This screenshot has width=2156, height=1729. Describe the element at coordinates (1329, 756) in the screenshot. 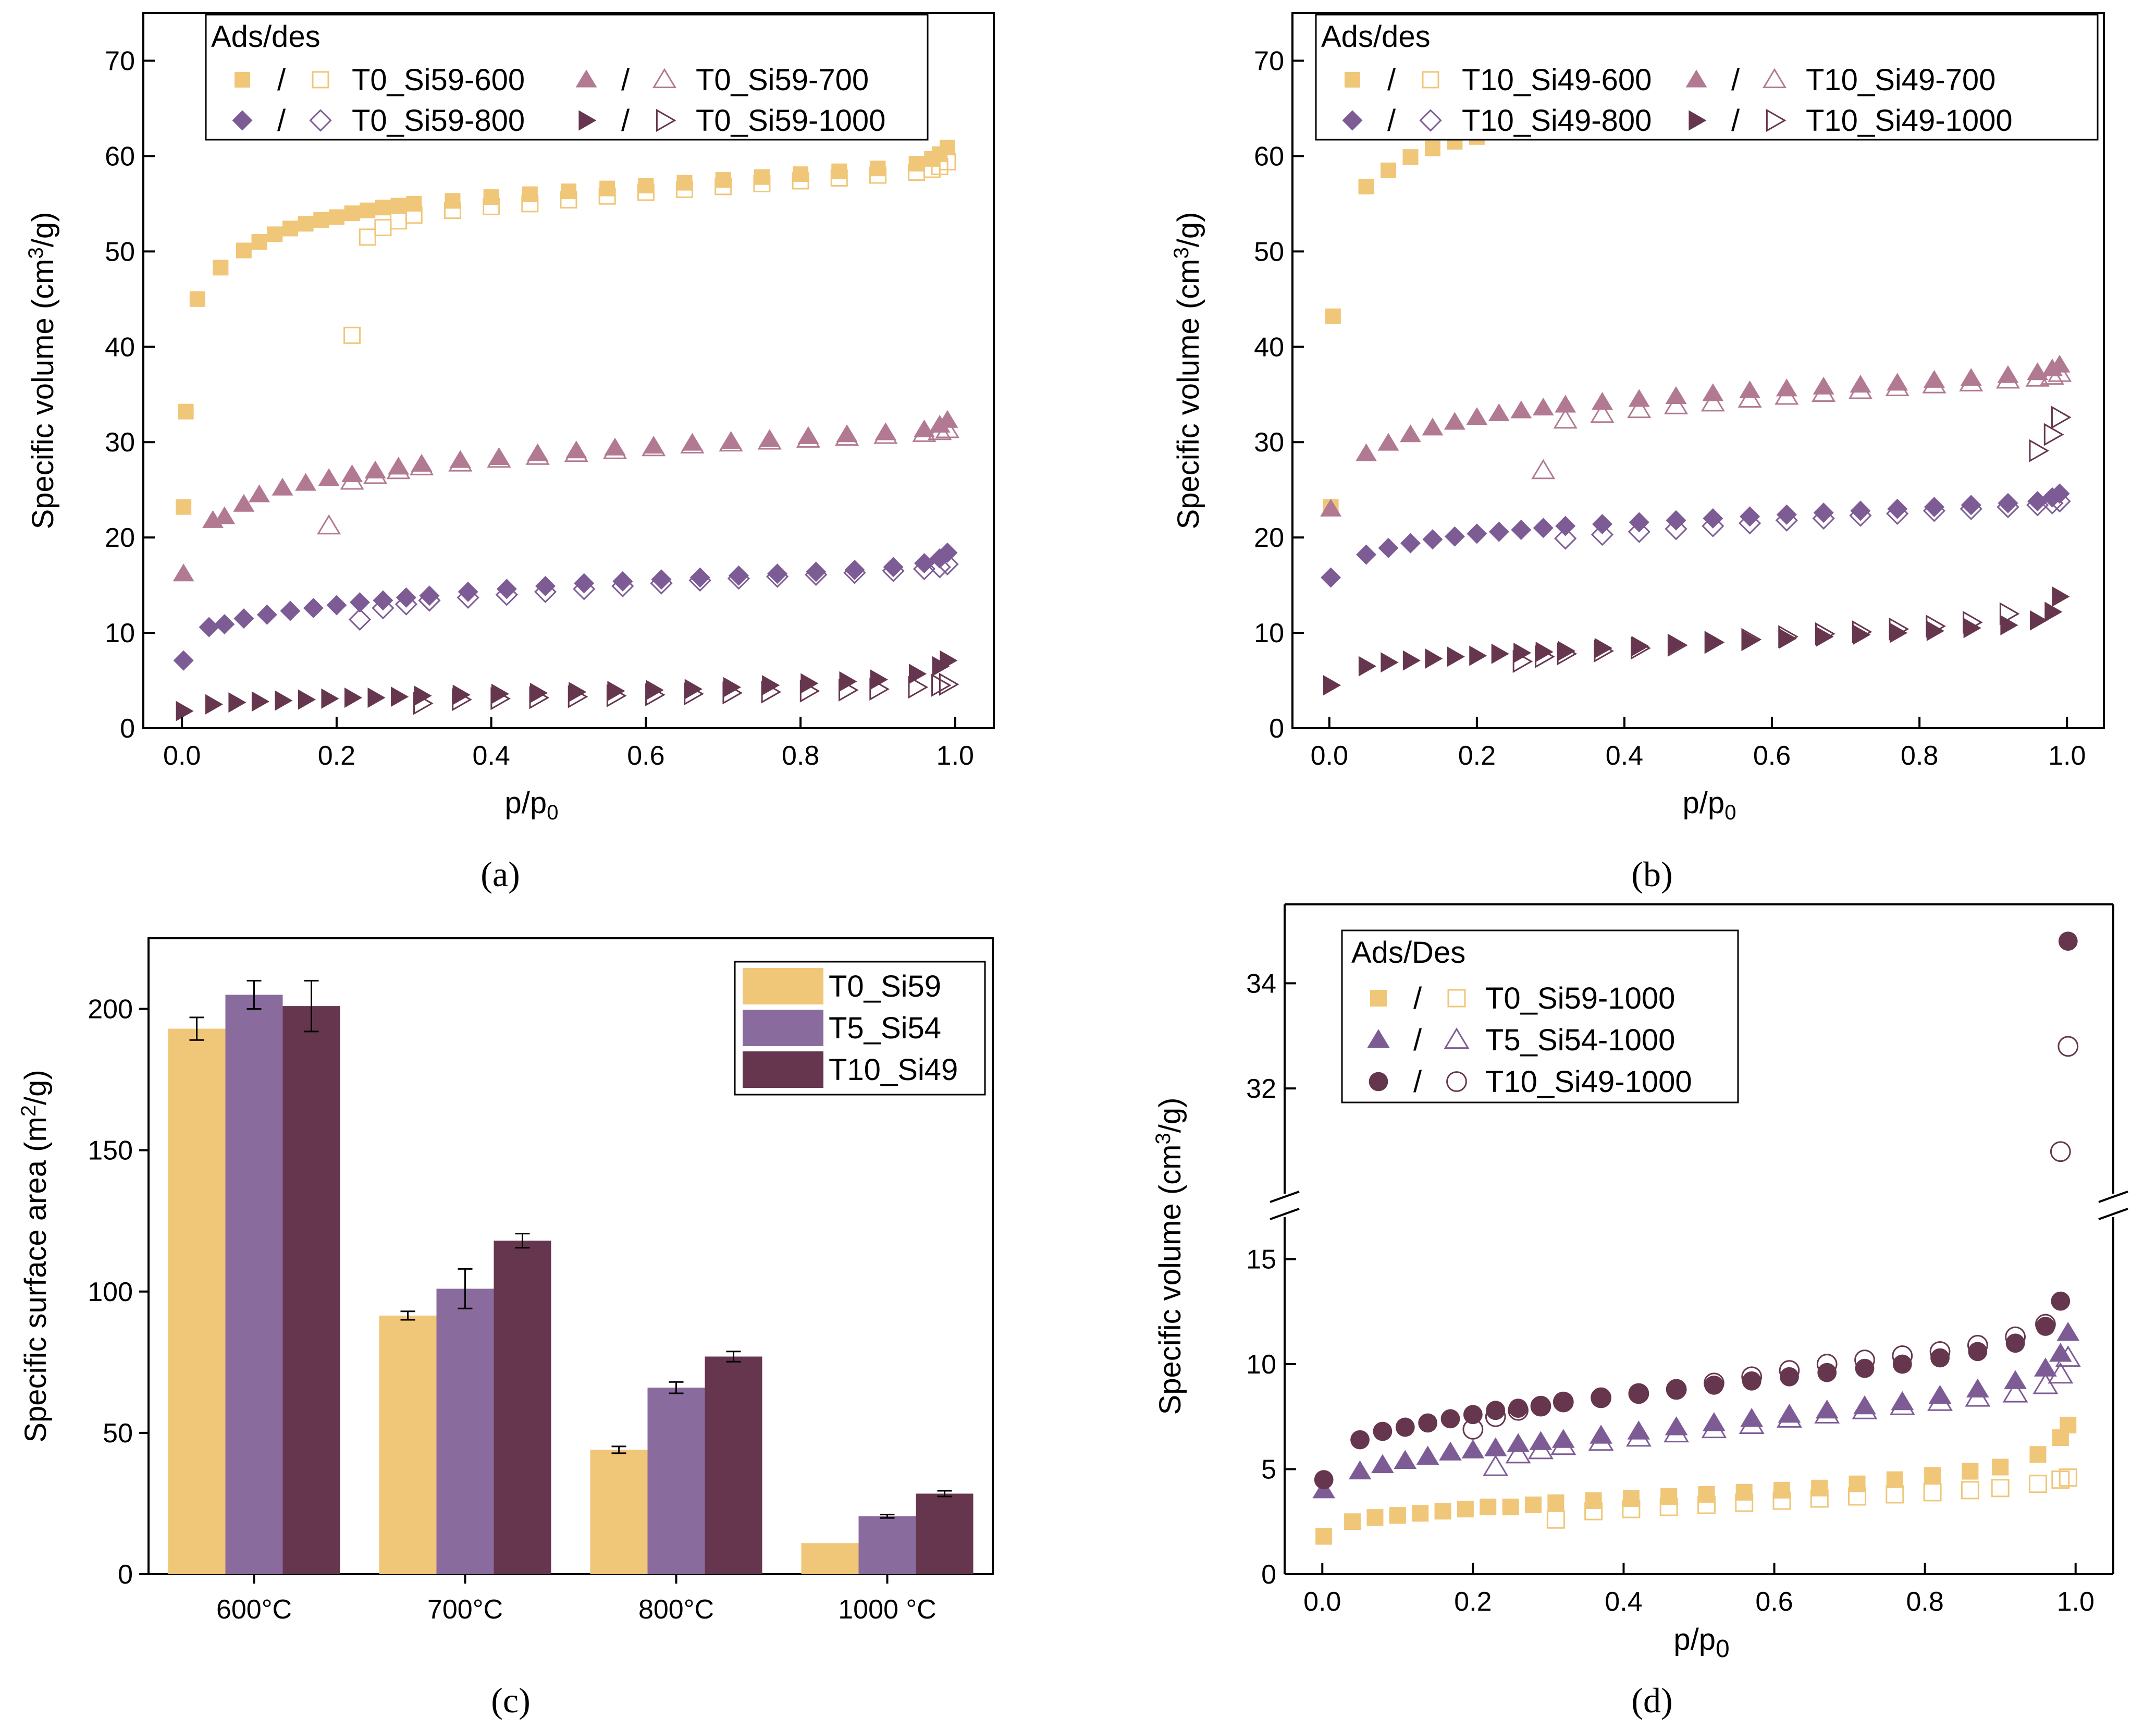

I see `x-tick-label: 0.0` at that location.